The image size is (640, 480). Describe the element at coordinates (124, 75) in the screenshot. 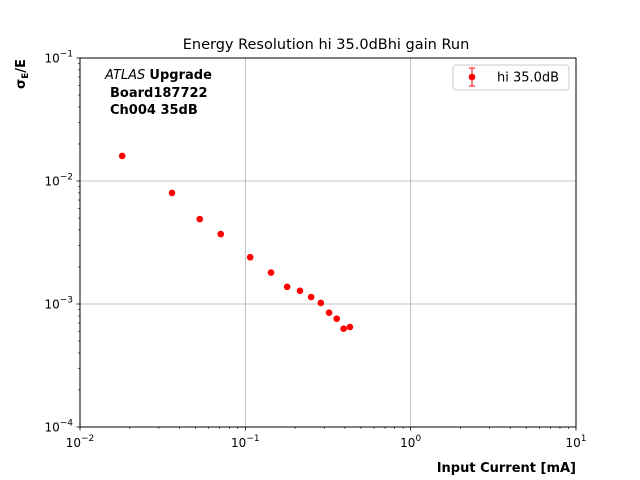

I see `annotation-atlas: ATLAS` at that location.